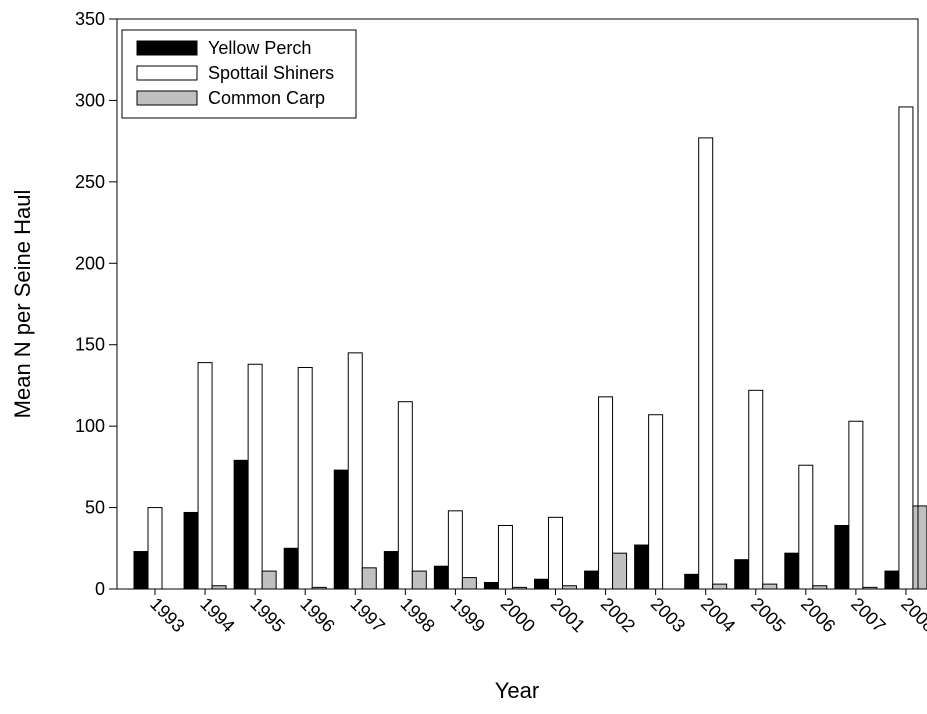 This screenshot has height=714, width=927. I want to click on y-tick-label: 200, so click(90, 263).